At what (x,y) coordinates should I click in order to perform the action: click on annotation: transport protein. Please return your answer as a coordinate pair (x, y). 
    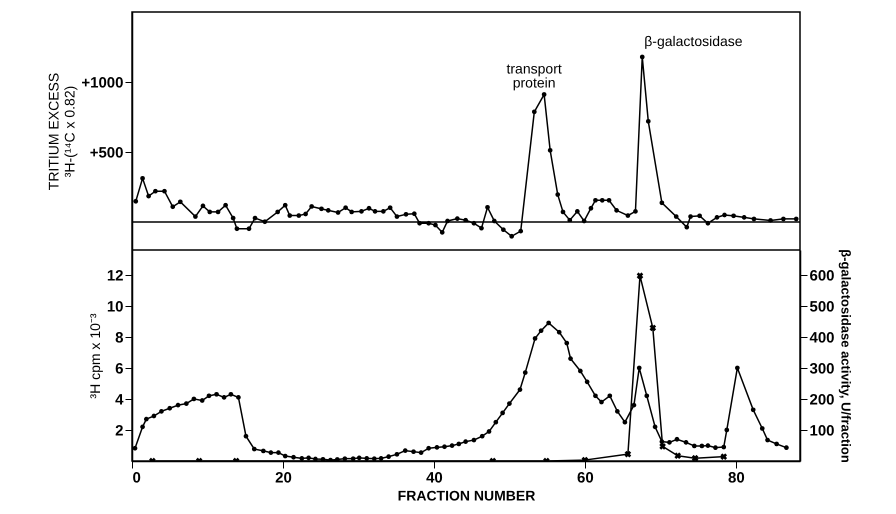
    Looking at the image, I should click on (534, 75).